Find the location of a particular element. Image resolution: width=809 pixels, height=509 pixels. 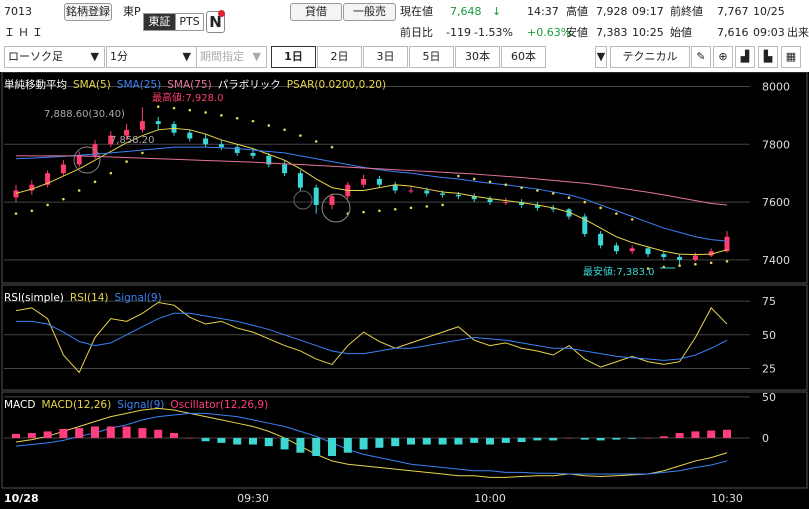

exchange-tab: PTS is located at coordinates (189, 22).